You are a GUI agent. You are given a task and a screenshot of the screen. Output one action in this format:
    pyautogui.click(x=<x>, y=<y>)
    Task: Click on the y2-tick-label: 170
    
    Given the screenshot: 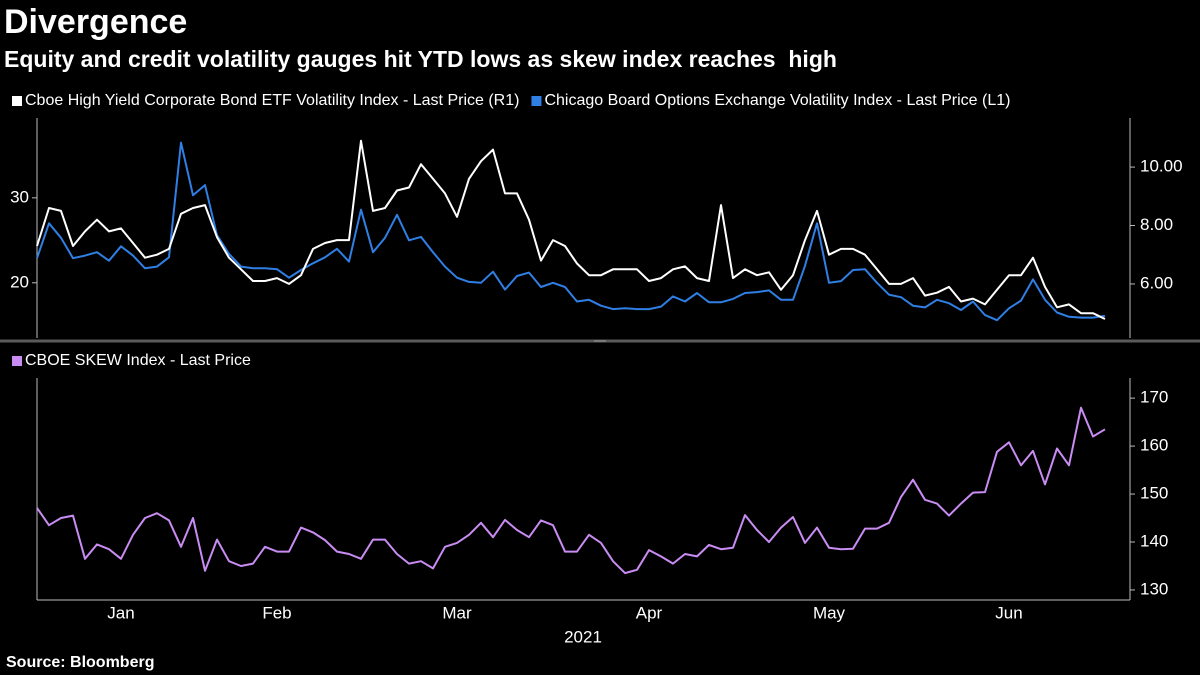 What is the action you would take?
    pyautogui.click(x=1154, y=397)
    